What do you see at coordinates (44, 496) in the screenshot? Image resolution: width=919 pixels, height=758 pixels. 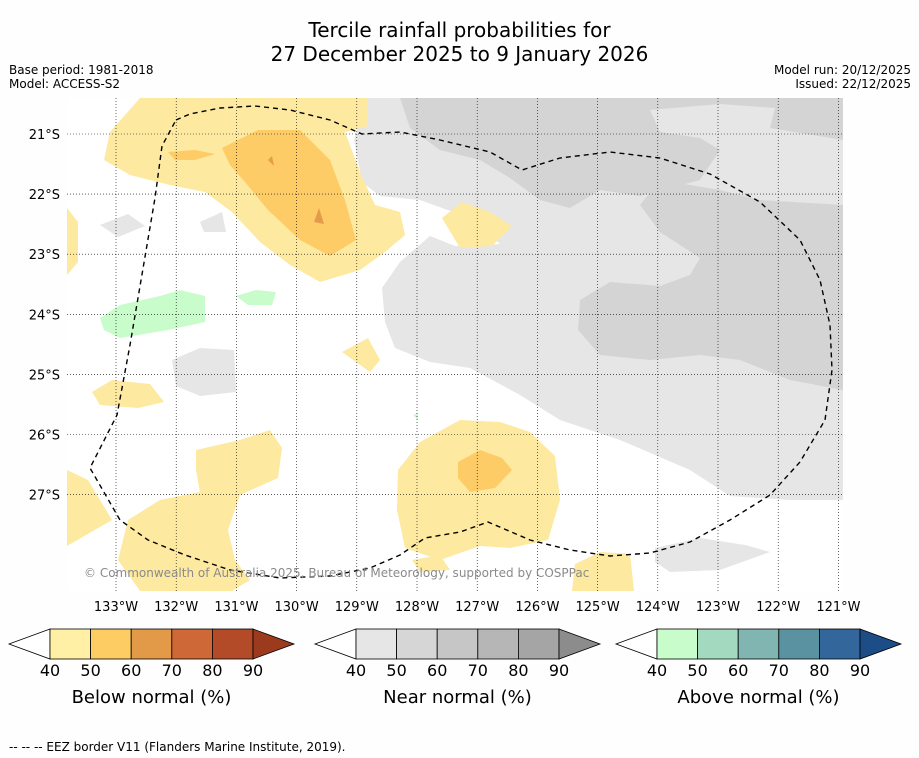 I see `latitude-label: 27°S` at bounding box center [44, 496].